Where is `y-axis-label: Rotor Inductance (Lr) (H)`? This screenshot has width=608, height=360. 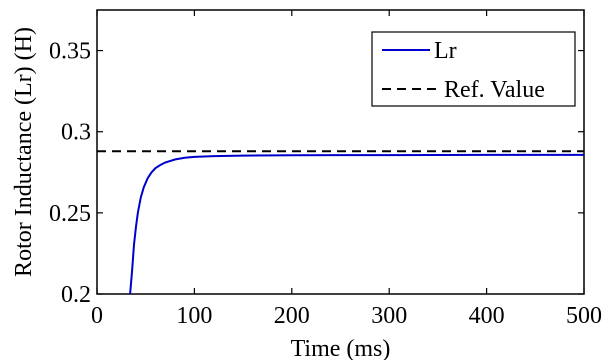
y-axis-label: Rotor Inductance (Lr) (H) is located at coordinates (24, 152).